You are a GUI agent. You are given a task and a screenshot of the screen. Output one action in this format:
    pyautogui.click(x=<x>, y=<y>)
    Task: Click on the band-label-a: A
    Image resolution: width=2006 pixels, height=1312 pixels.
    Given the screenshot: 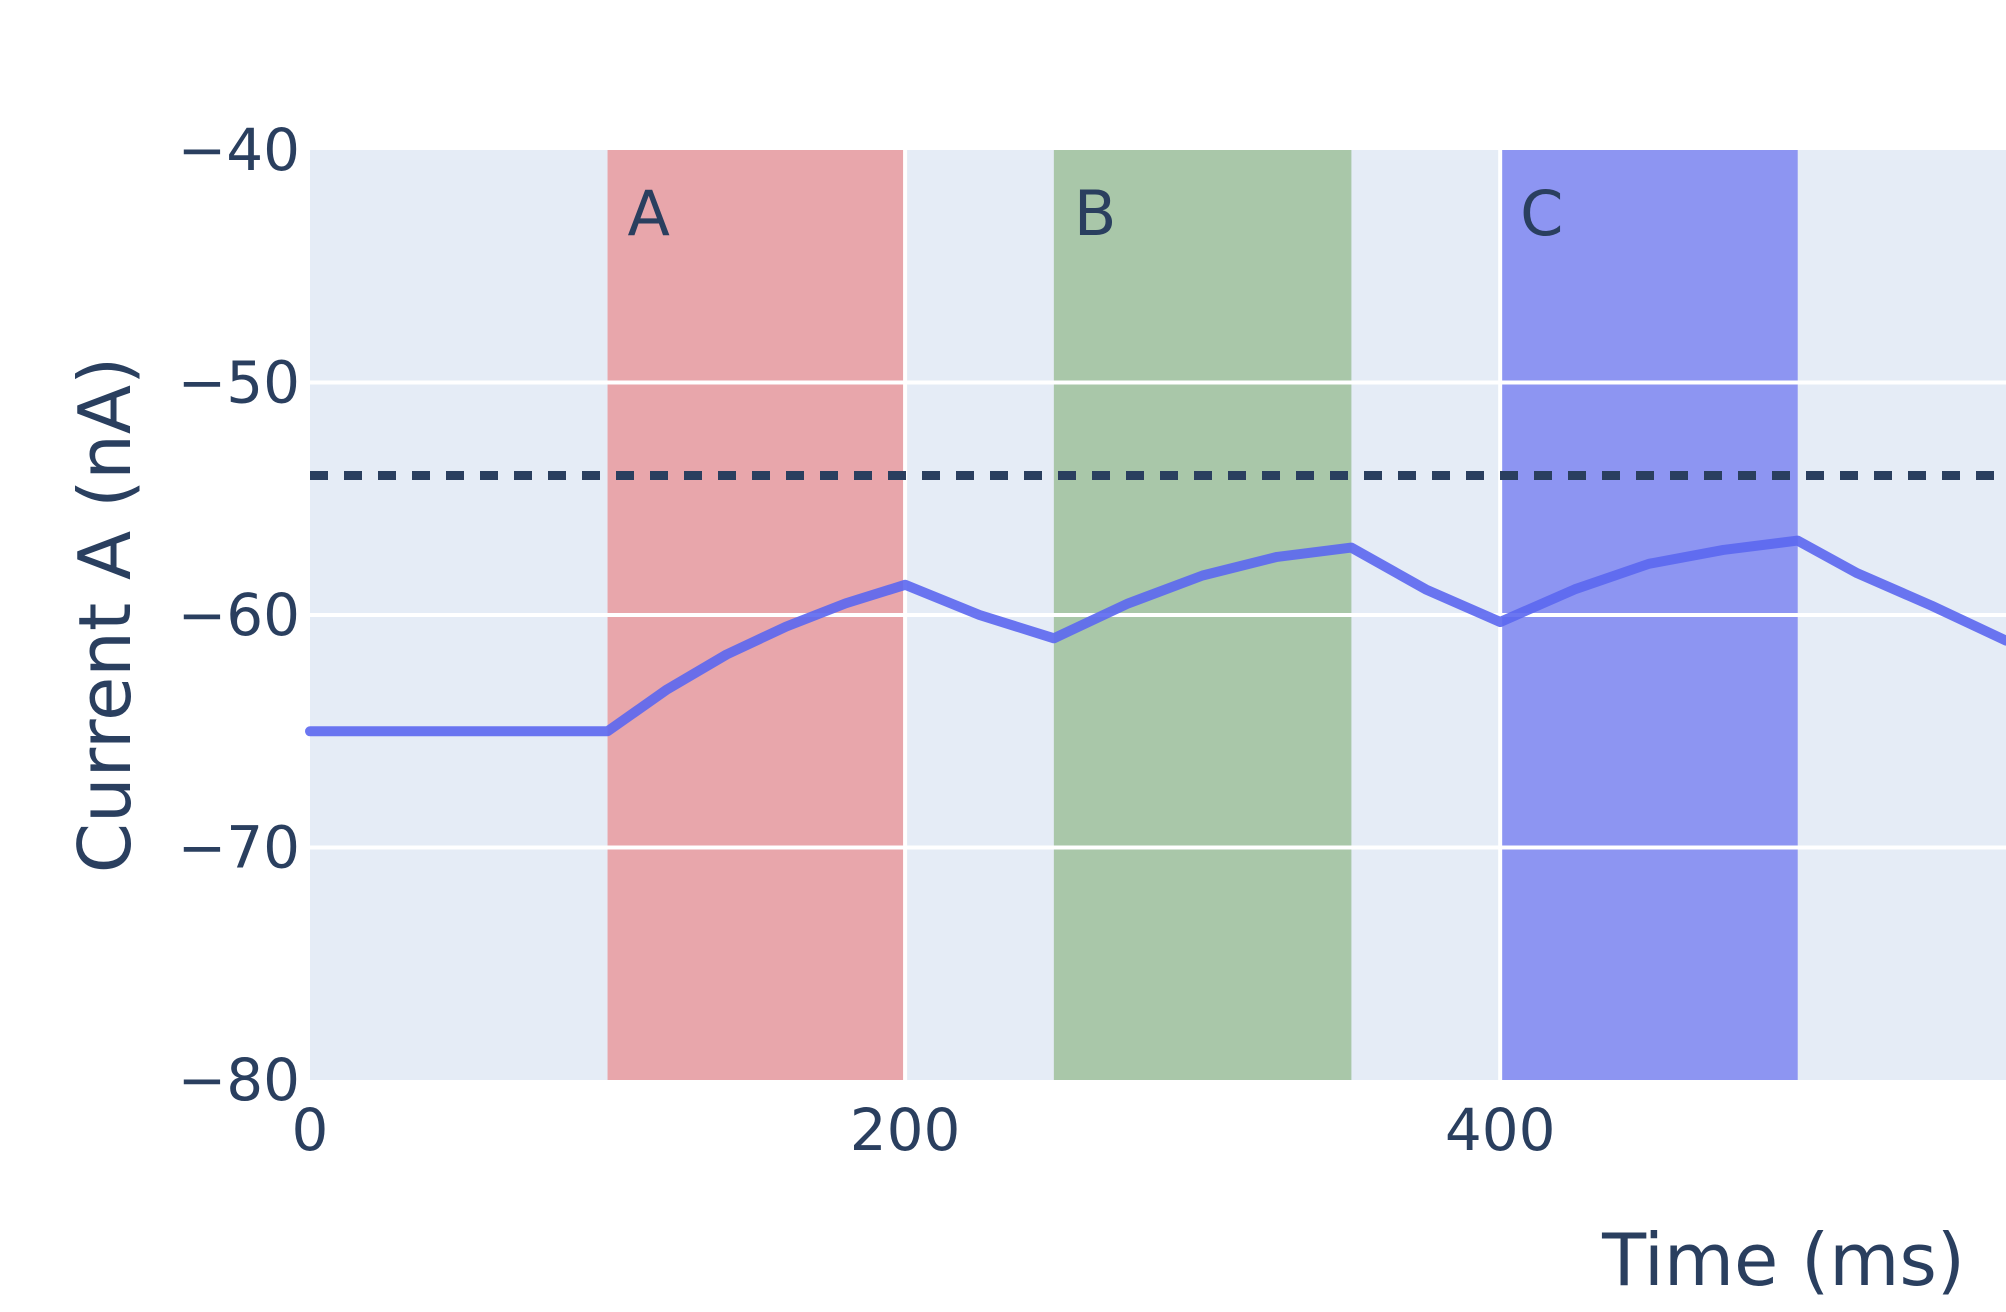 What is the action you would take?
    pyautogui.click(x=649, y=213)
    